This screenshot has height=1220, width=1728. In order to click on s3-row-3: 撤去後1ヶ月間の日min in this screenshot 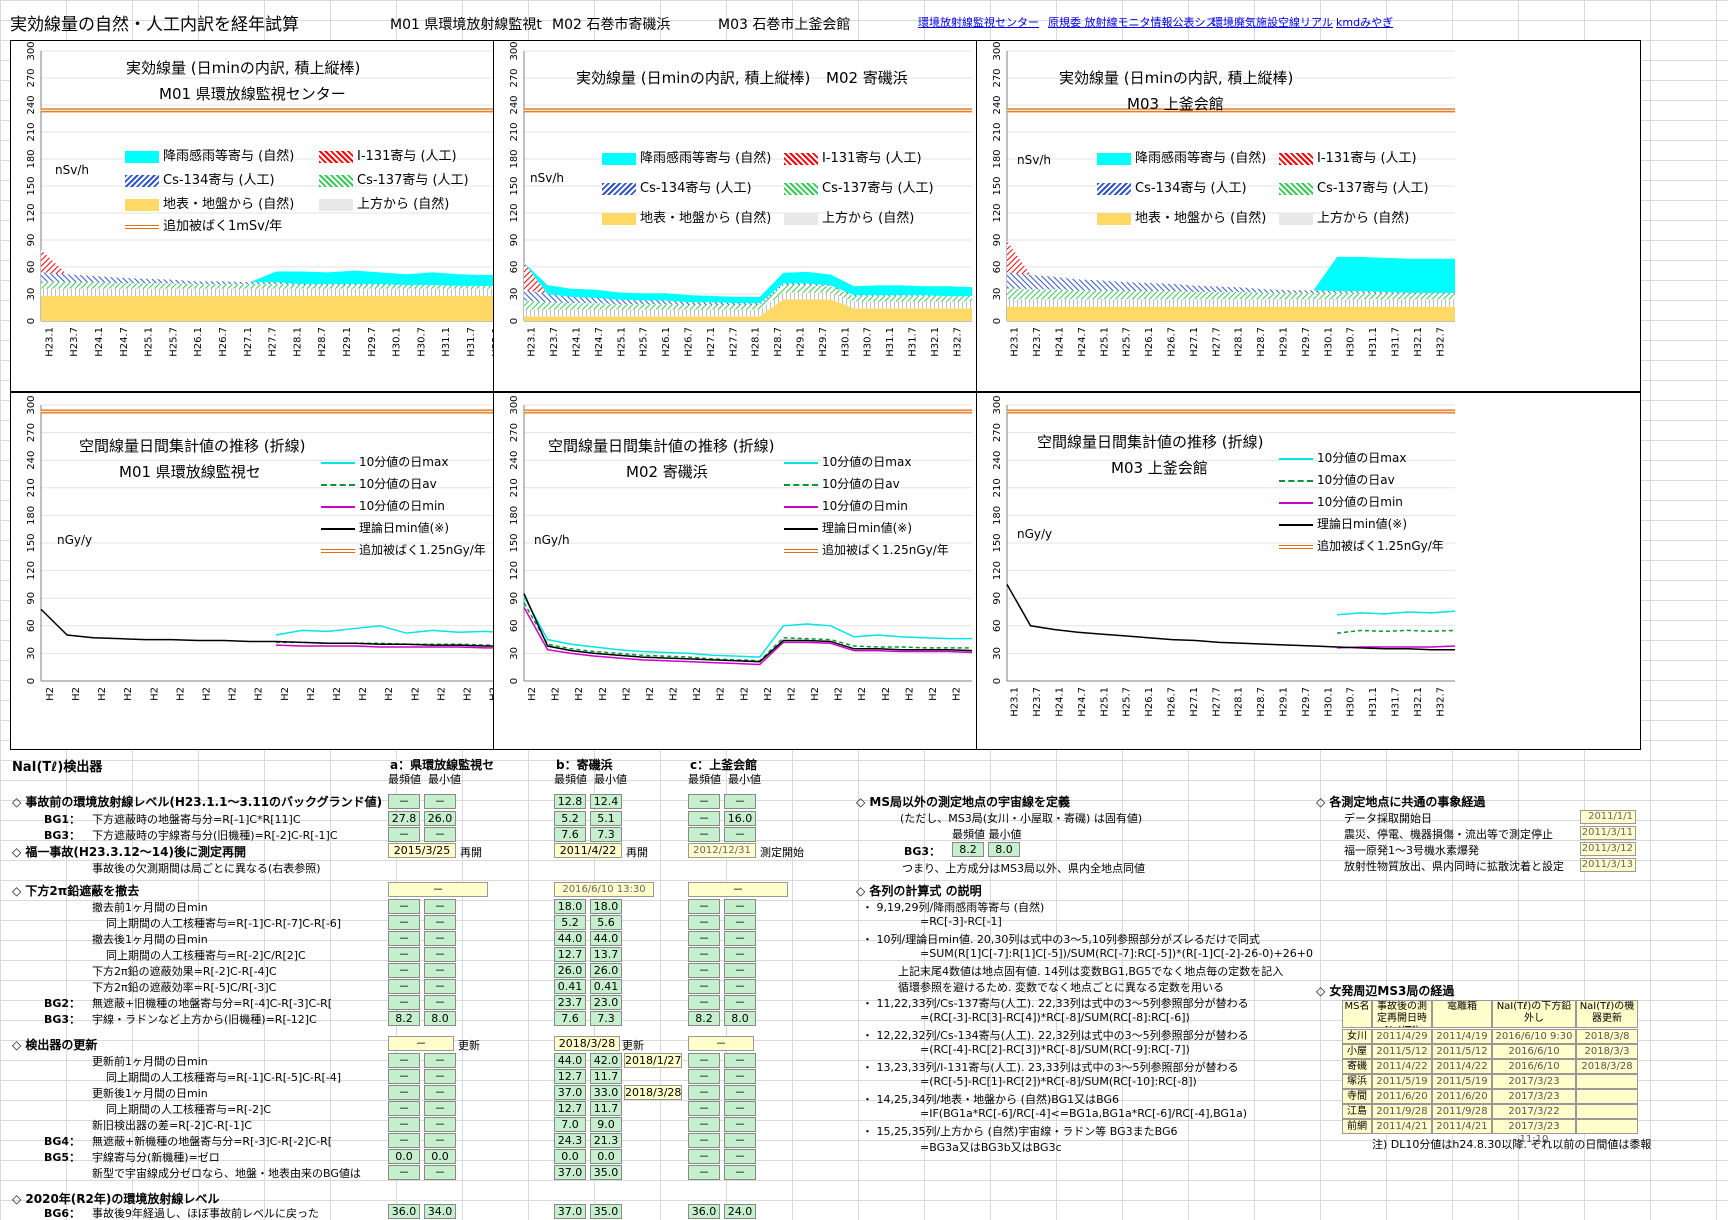, I will do `click(150, 939)`.